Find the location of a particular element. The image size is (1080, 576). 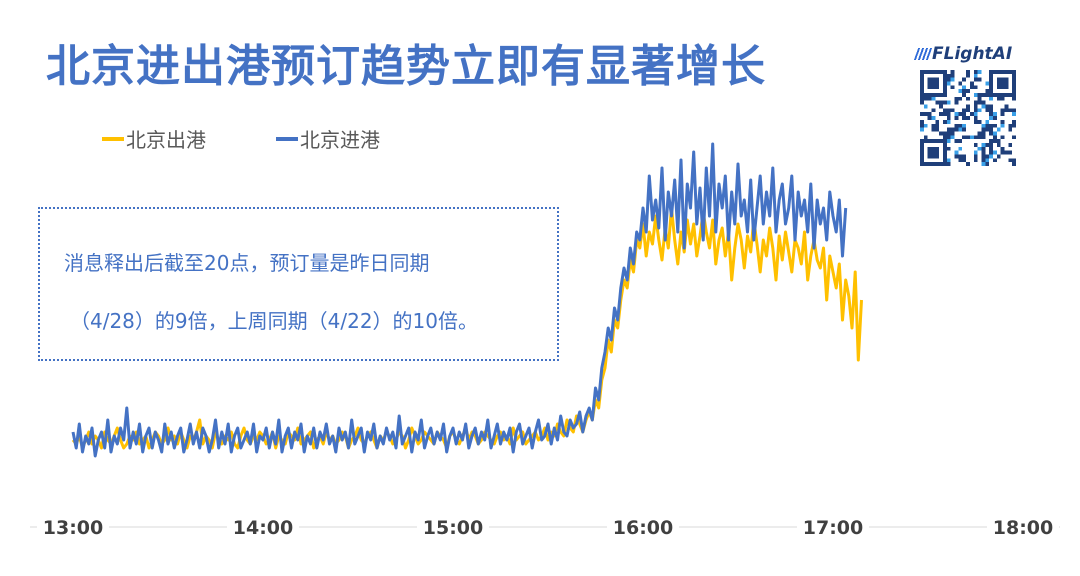

x-tick-label: 15:00 is located at coordinates (453, 528).